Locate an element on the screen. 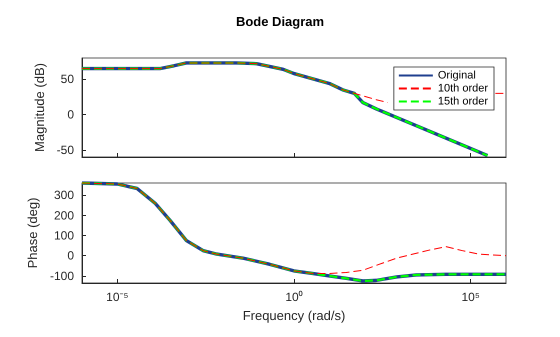  legend-label: 15th order is located at coordinates (463, 102).